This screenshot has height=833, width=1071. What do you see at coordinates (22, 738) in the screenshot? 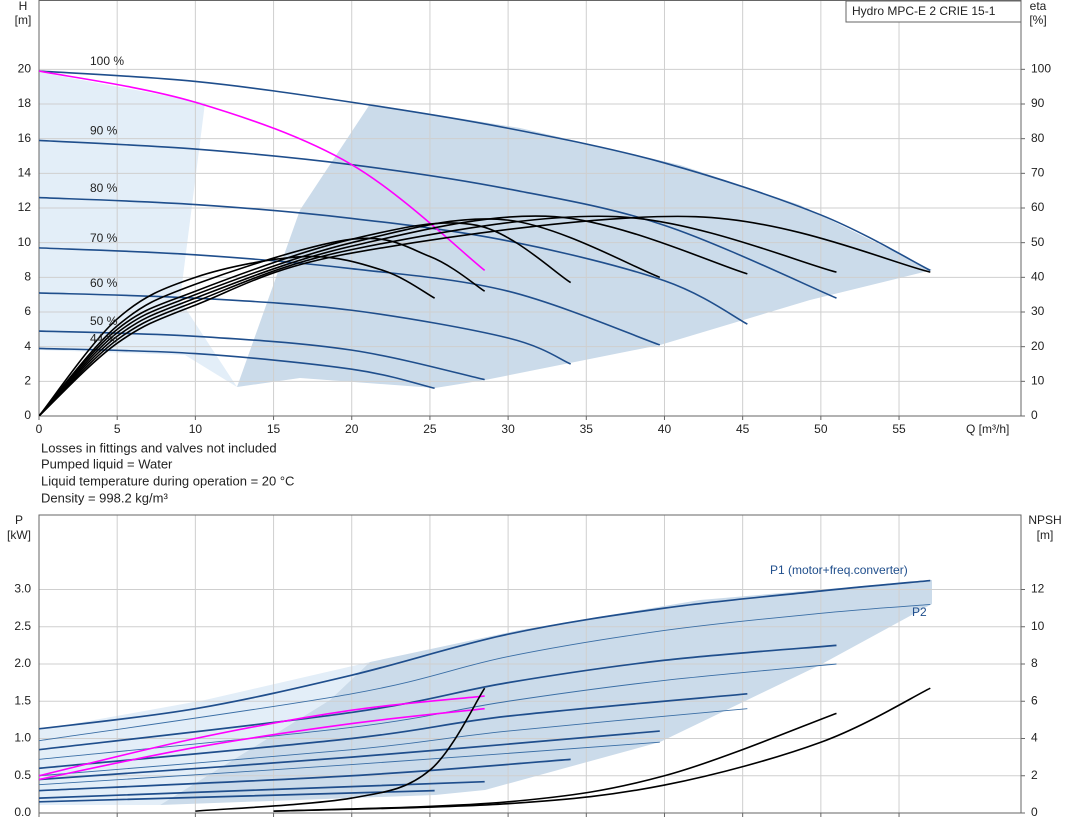
I see `y-tick-label: 1.0` at bounding box center [22, 738].